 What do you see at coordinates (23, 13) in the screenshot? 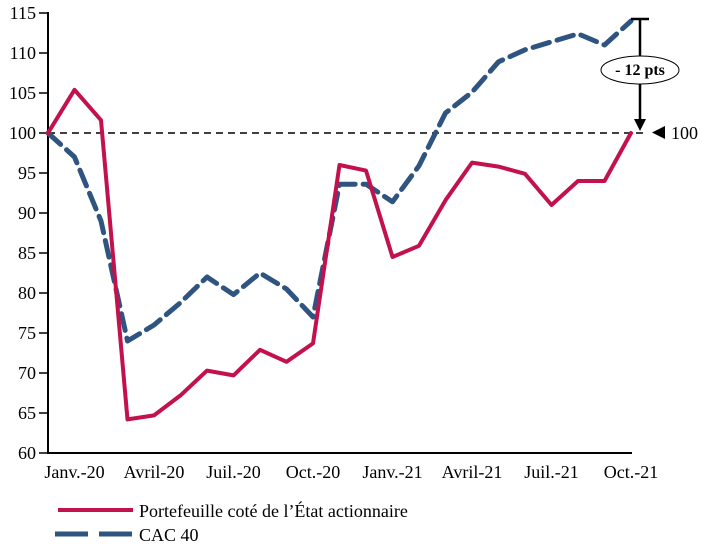
I see `y-tick-label: 115` at bounding box center [23, 13].